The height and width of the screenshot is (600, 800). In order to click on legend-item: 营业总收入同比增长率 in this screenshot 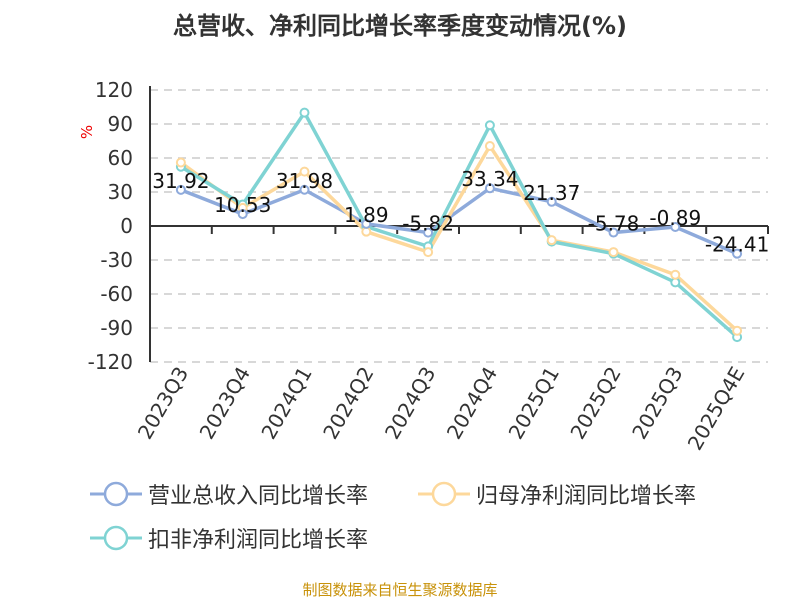, I will do `click(229, 494)`.